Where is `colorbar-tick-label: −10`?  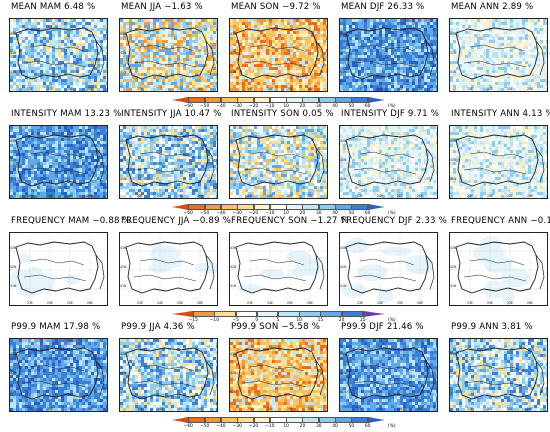 colorbar-tick-label: −10 is located at coordinates (214, 320).